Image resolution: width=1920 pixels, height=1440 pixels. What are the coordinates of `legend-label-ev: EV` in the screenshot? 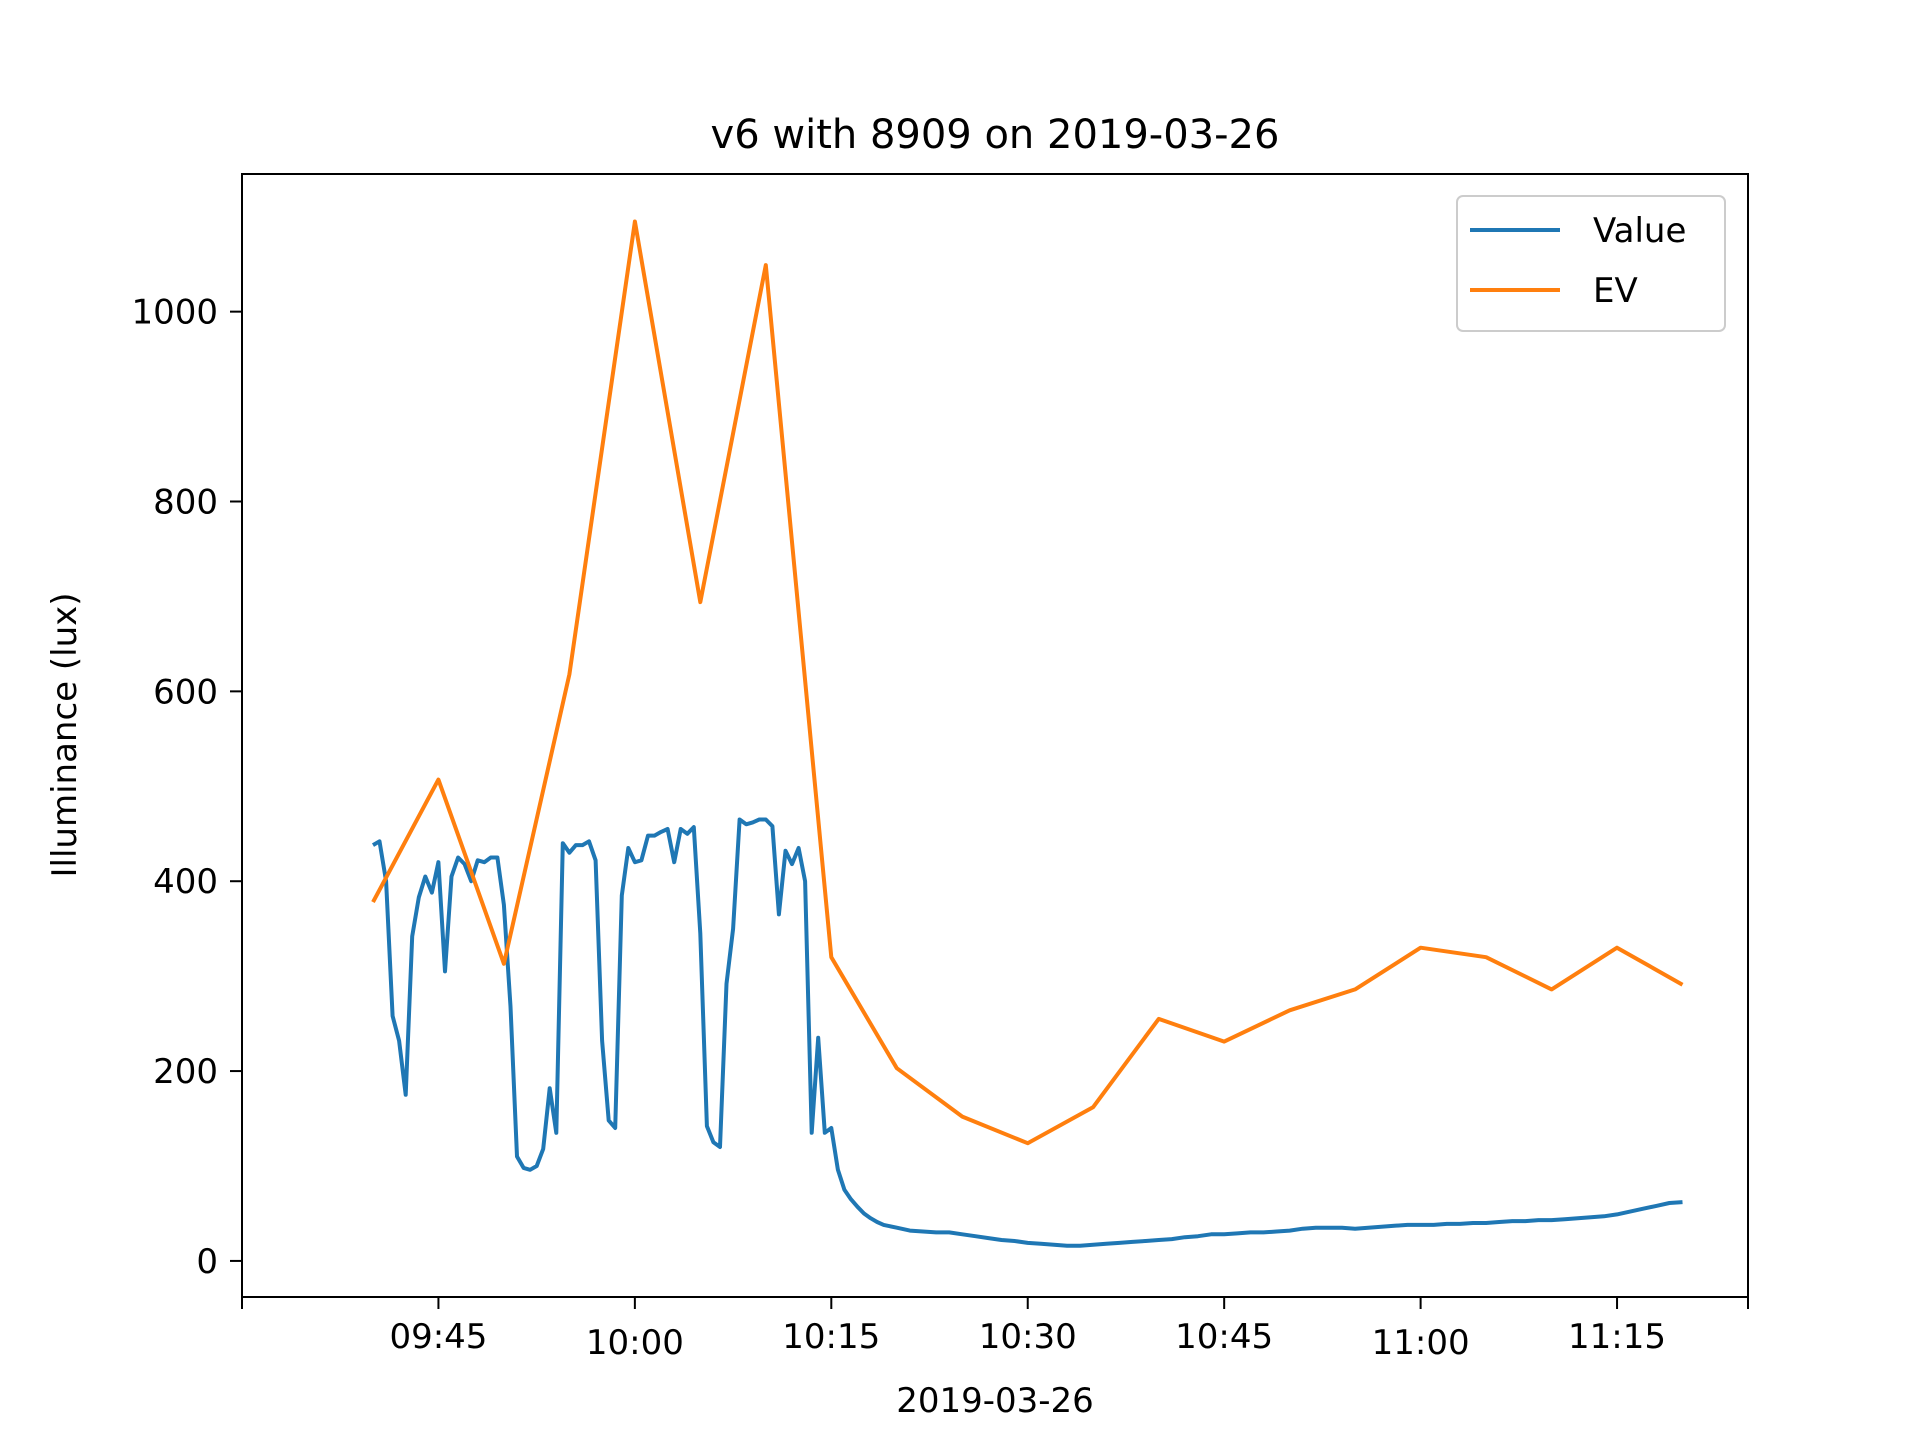 It's located at (1615, 291).